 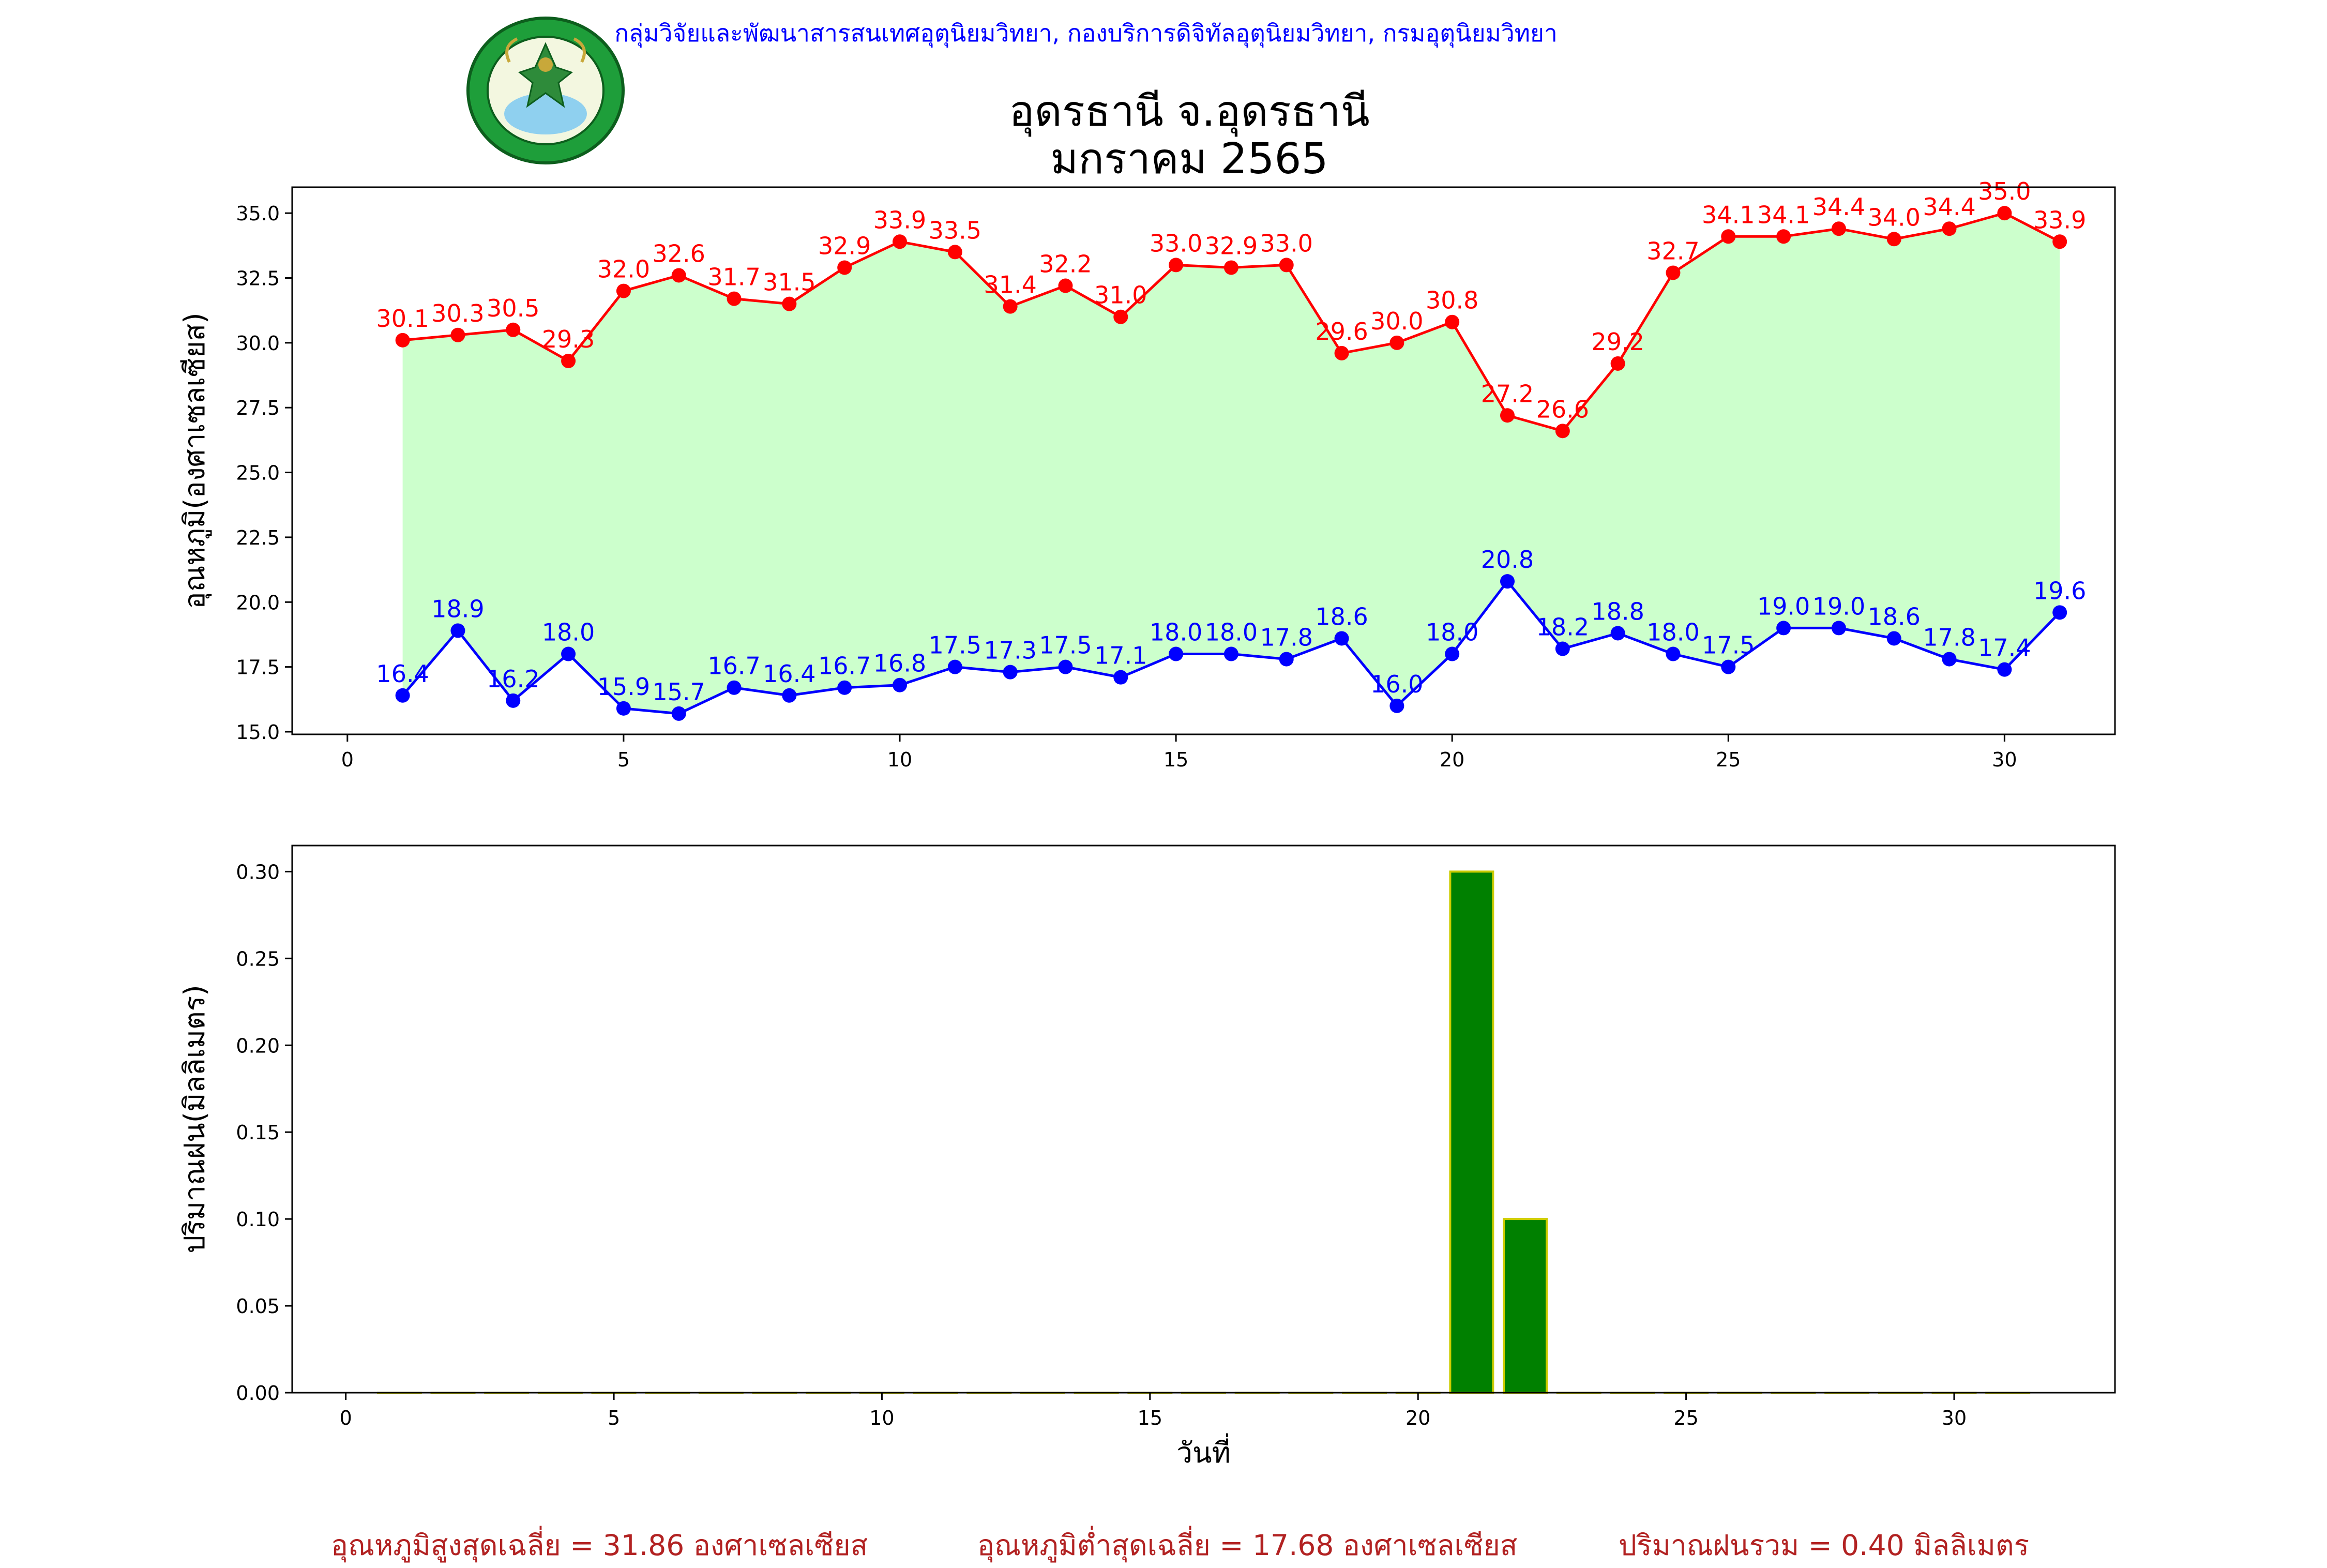 I want to click on min-temp-data-label: 15.7, so click(x=679, y=692).